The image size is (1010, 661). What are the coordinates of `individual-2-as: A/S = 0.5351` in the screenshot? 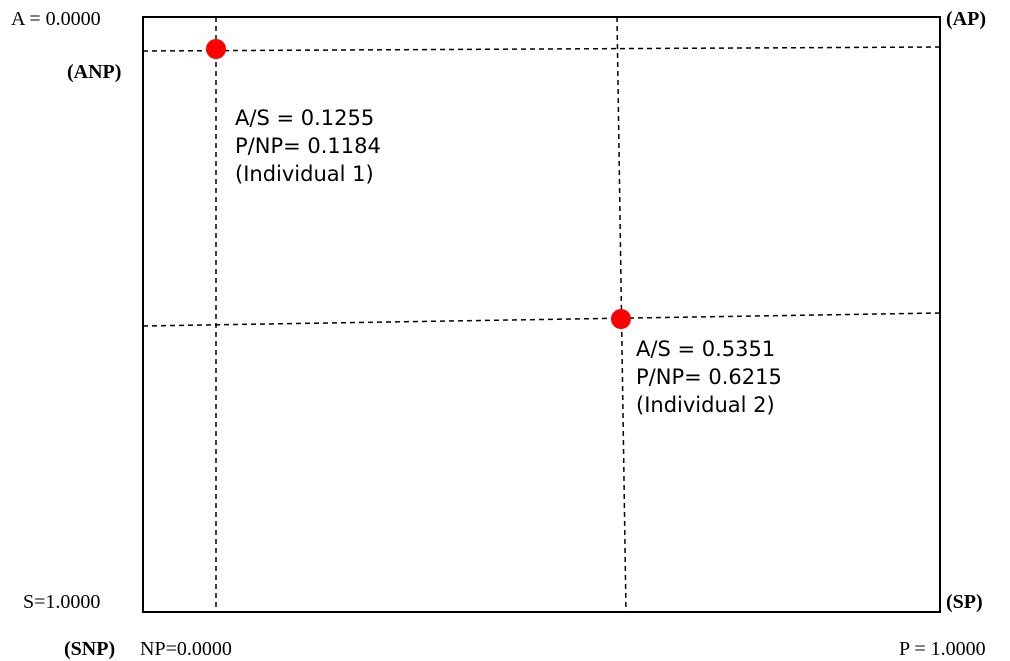 It's located at (706, 349).